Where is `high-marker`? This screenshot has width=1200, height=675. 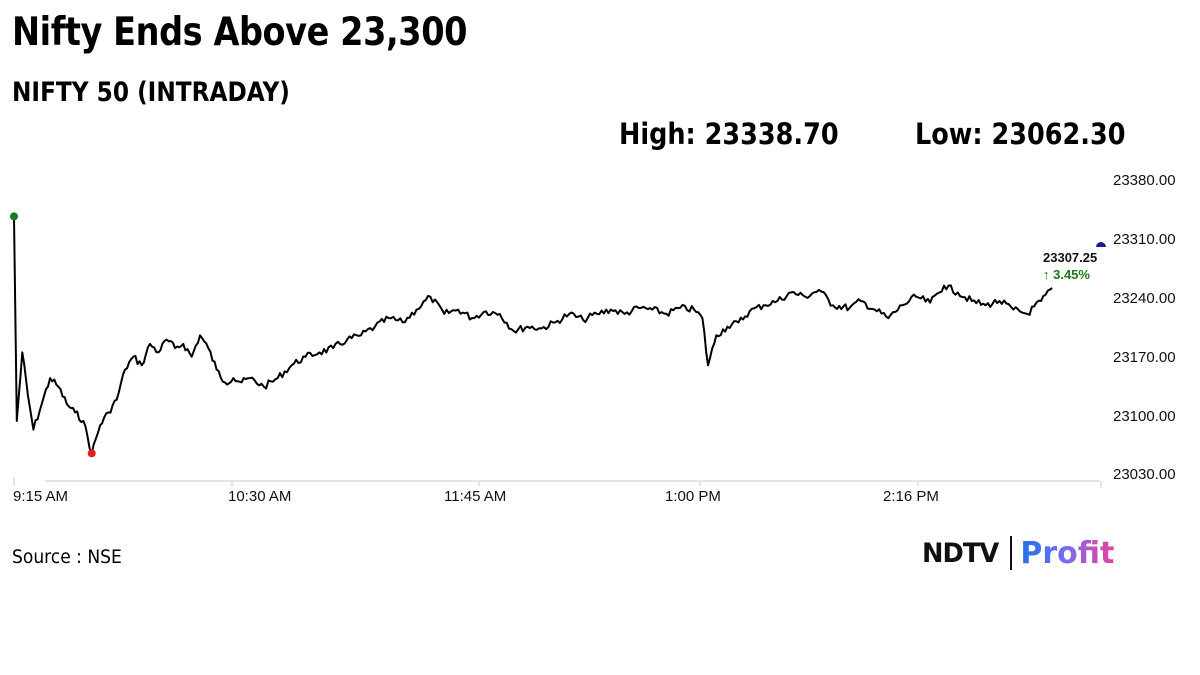
high-marker is located at coordinates (14, 216).